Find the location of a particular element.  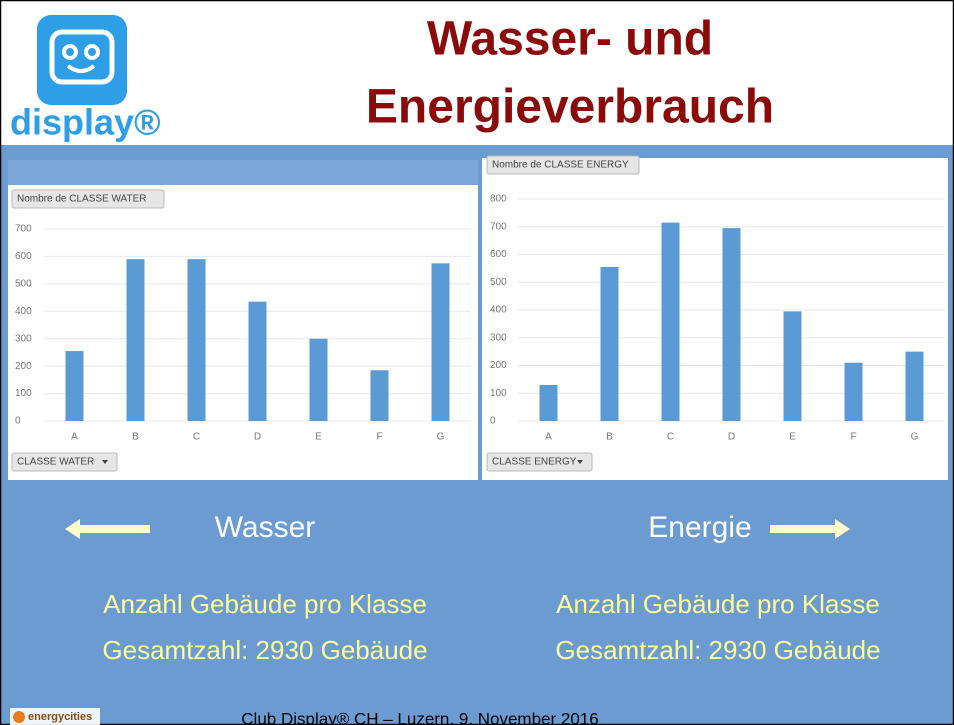

filter-button-label: CLASSE ENERGY is located at coordinates (534, 462).